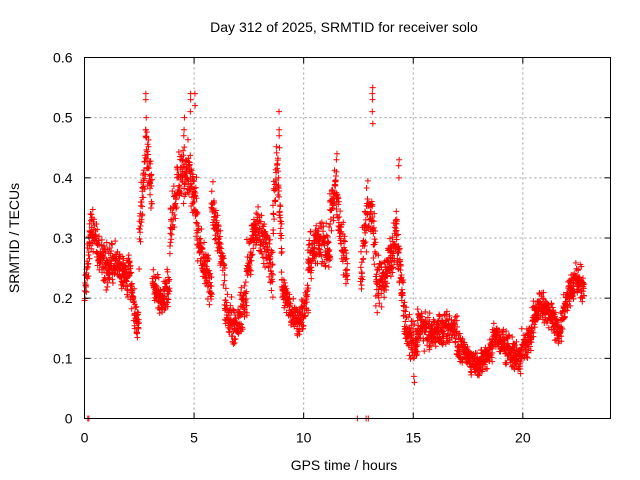 The image size is (640, 480). Describe the element at coordinates (63, 238) in the screenshot. I see `y-tick-label: 0.3` at that location.